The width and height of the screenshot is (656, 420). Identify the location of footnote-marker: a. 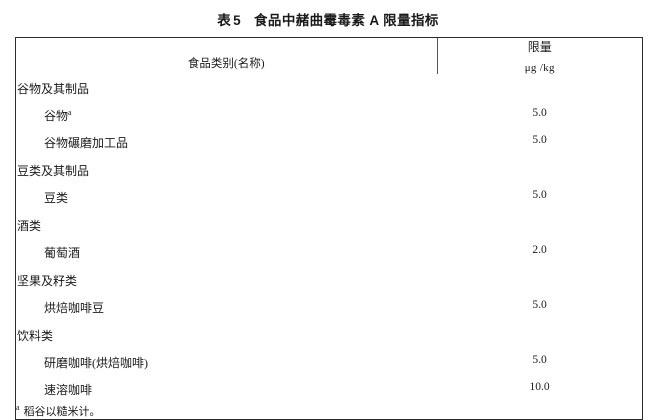
(70, 112).